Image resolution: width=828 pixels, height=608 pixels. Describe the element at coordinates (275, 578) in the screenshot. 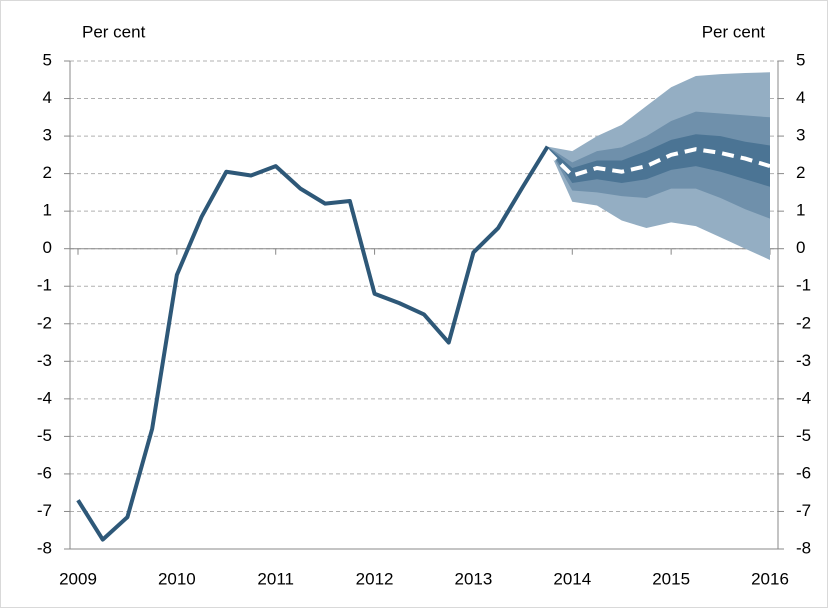

I see `x-tick-label: 2011` at that location.